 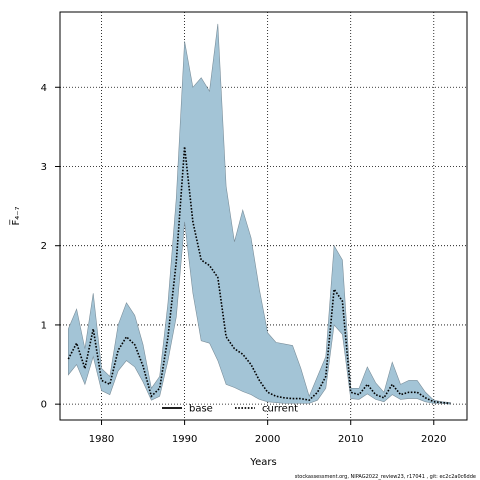 What do you see at coordinates (50, 247) in the screenshot?
I see `y-axis: 0 1 2 3 4` at bounding box center [50, 247].